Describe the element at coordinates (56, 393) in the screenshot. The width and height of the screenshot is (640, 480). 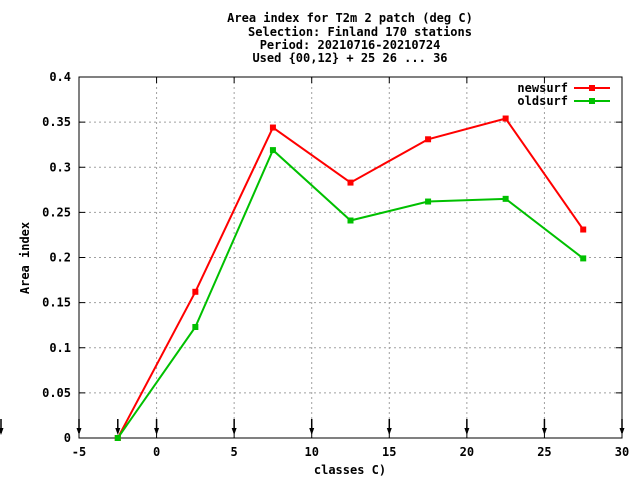
I see `y-tick-label: 0.05` at that location.